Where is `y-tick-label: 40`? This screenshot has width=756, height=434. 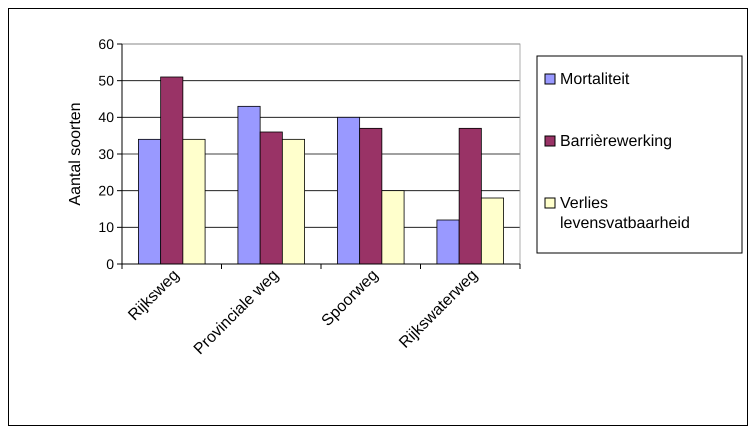
y-tick-label: 40 is located at coordinates (106, 117).